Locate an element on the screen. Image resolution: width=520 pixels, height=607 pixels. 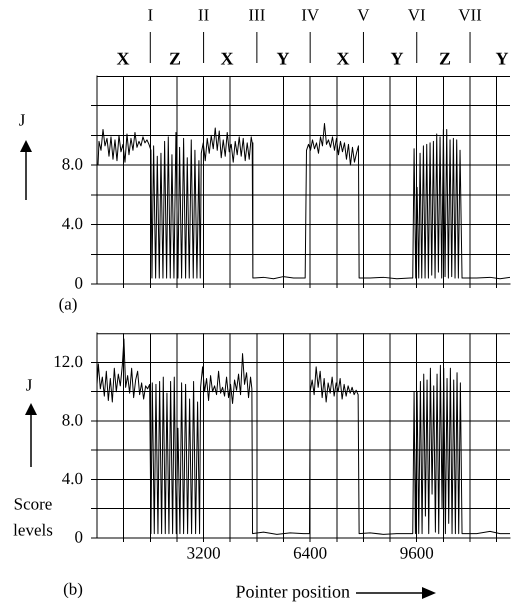
text: Score levels is located at coordinates (33, 517).